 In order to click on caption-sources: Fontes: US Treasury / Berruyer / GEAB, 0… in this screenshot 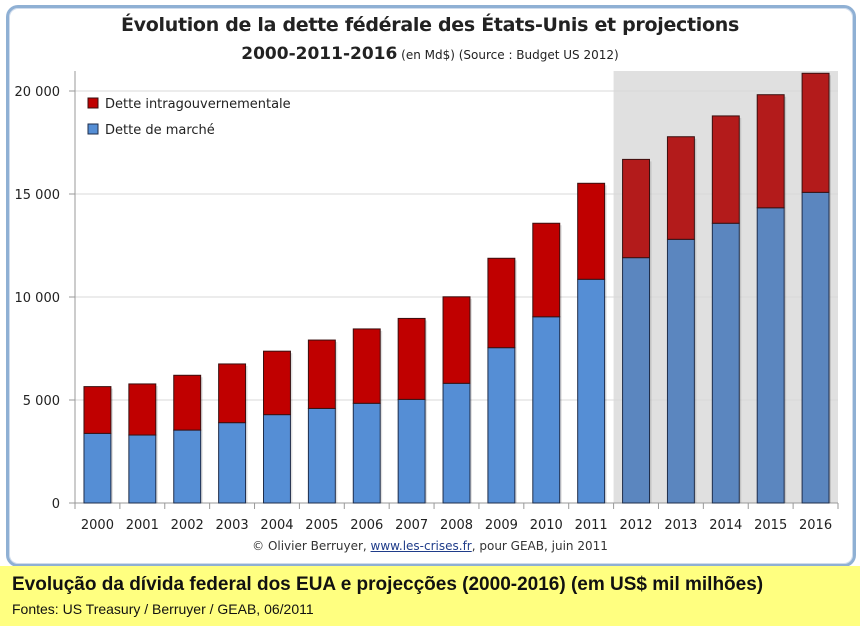, I will do `click(163, 609)`.